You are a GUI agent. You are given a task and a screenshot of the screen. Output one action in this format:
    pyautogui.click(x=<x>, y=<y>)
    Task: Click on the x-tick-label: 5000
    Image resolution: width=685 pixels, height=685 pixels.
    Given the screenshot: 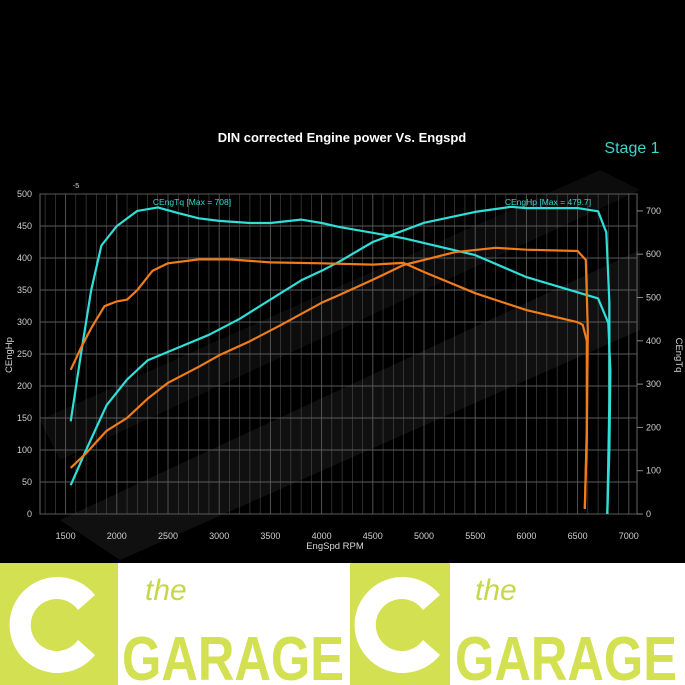 What is the action you would take?
    pyautogui.click(x=424, y=536)
    